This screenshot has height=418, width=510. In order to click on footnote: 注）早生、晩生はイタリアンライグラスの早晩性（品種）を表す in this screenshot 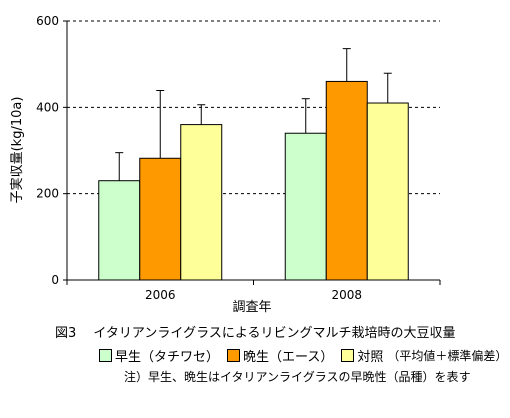, I will do `click(297, 377)`.